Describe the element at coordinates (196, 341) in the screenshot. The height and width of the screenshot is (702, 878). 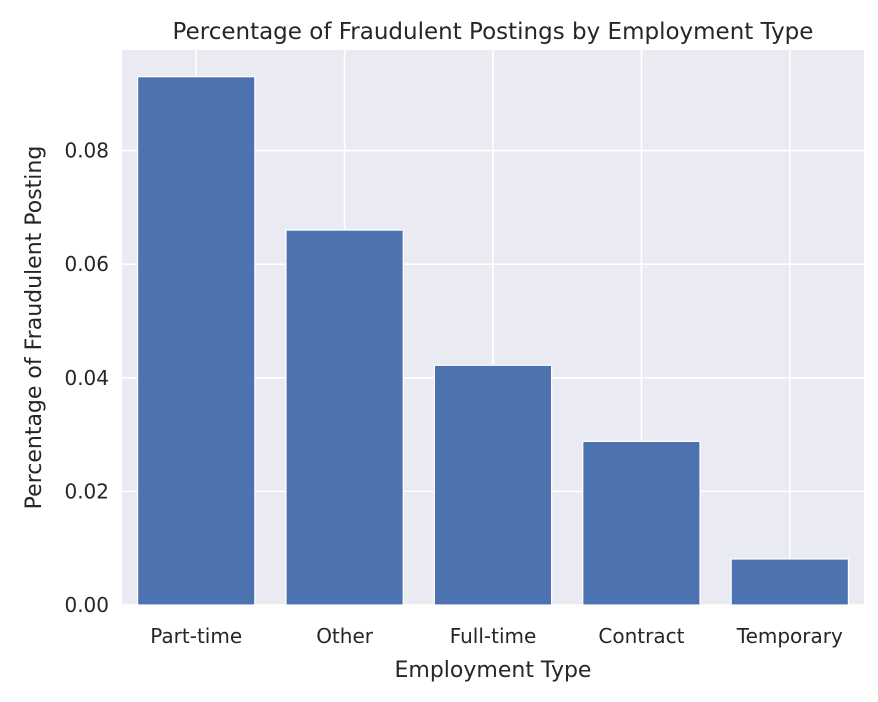
I see `bar-part-time` at that location.